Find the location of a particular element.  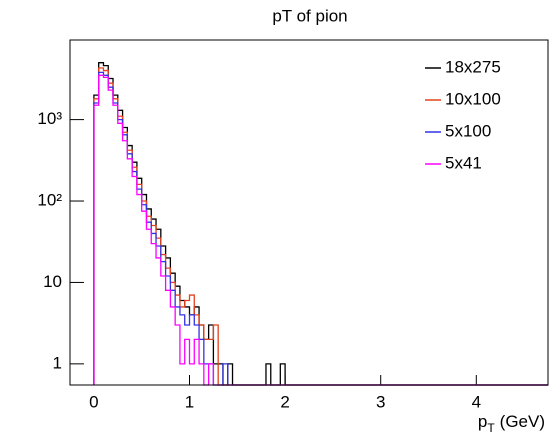

y-tick-label: 10 is located at coordinates (52, 281).